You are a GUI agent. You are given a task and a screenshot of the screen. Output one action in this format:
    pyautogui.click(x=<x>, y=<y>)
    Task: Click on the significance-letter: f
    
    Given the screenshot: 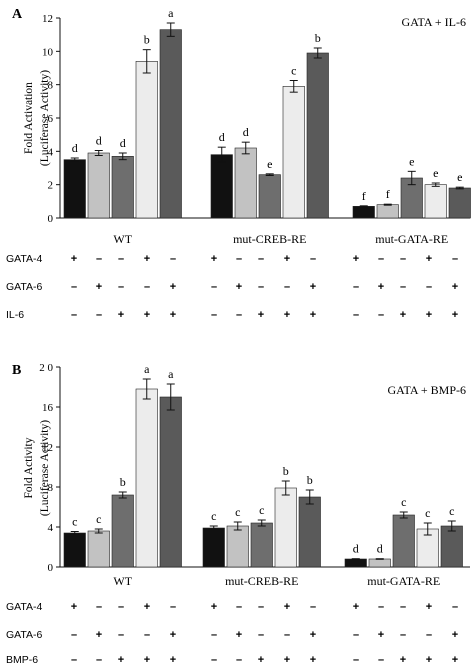 What is the action you would take?
    pyautogui.click(x=364, y=196)
    